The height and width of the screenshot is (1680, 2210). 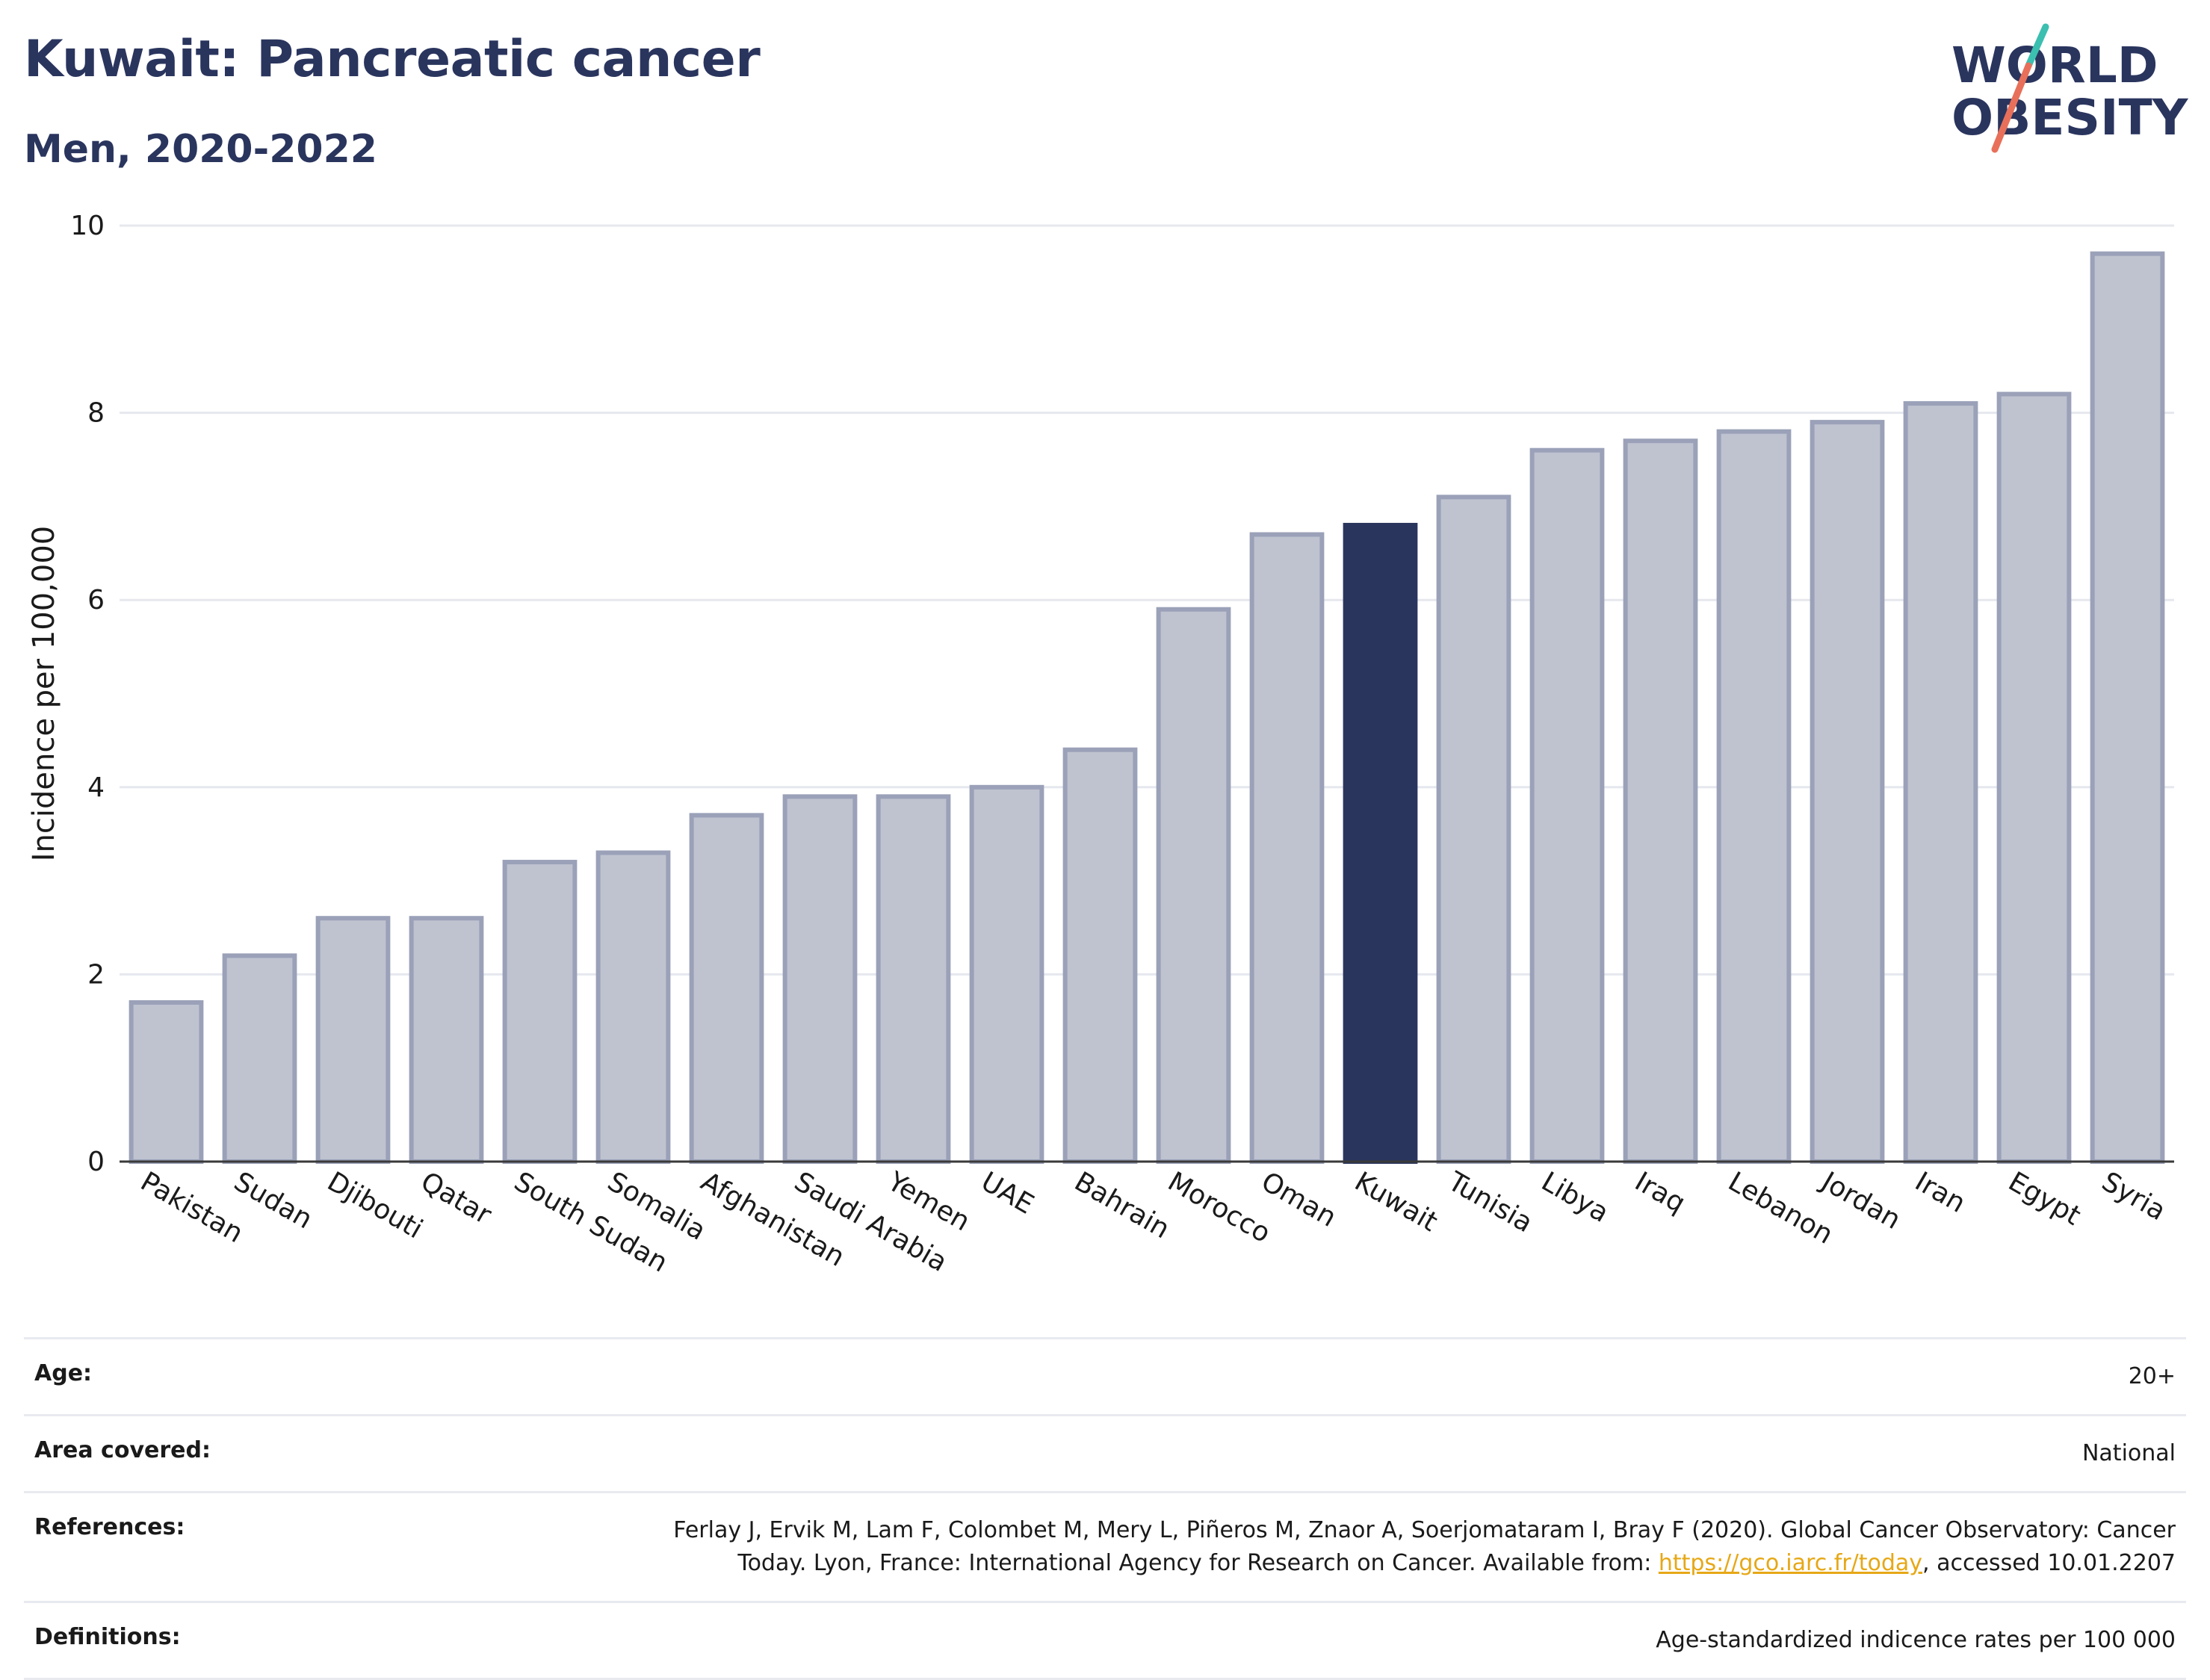 What do you see at coordinates (200, 149) in the screenshot?
I see `page-subtitle: Men, 2020-2022` at bounding box center [200, 149].